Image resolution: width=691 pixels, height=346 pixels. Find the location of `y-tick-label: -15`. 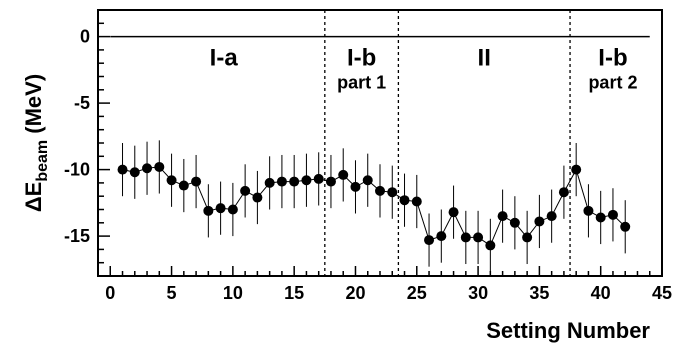

y-tick-label: -15 is located at coordinates (77, 236).